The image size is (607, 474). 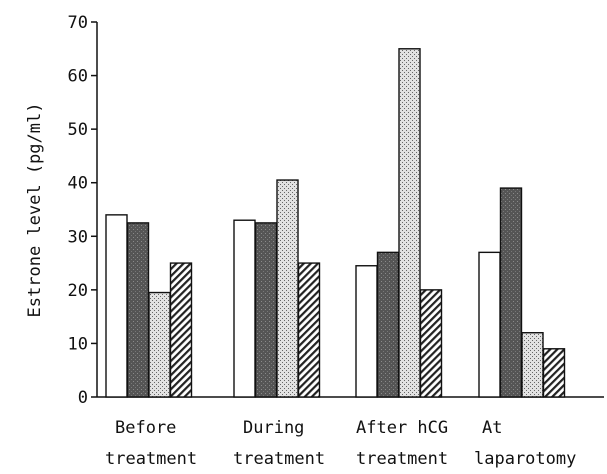 I want to click on y-axis-label: Estrone level (pg/ml), so click(x=35, y=210).